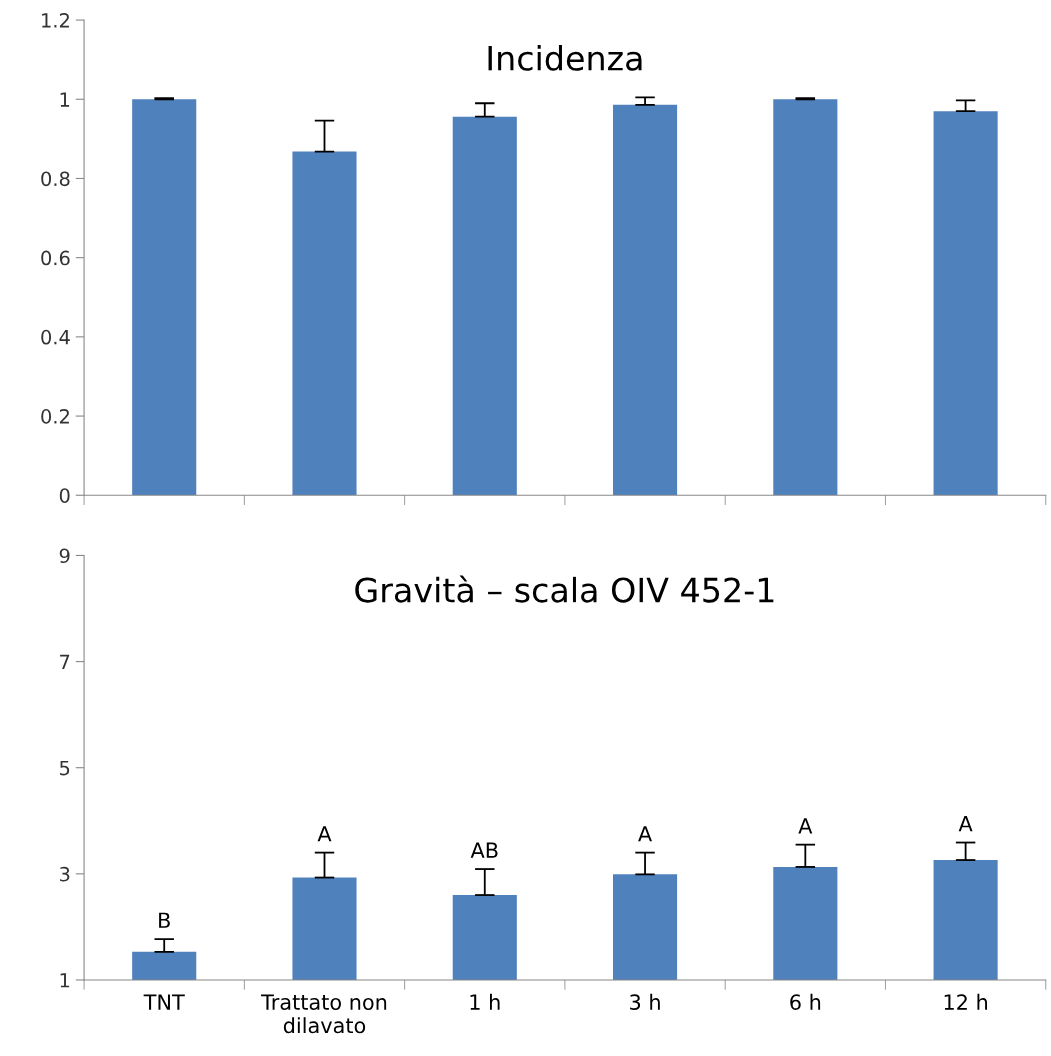 This screenshot has width=1051, height=1056. What do you see at coordinates (65, 661) in the screenshot?
I see `y-tick-label: 7` at bounding box center [65, 661].